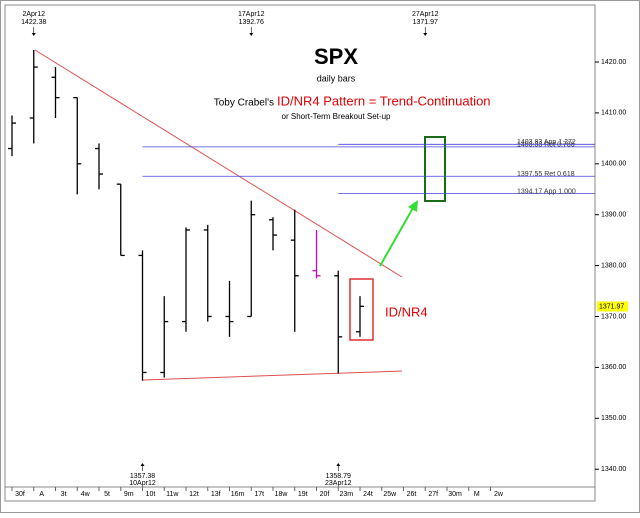  Describe the element at coordinates (336, 56) in the screenshot. I see `chart-title: SPX` at that location.